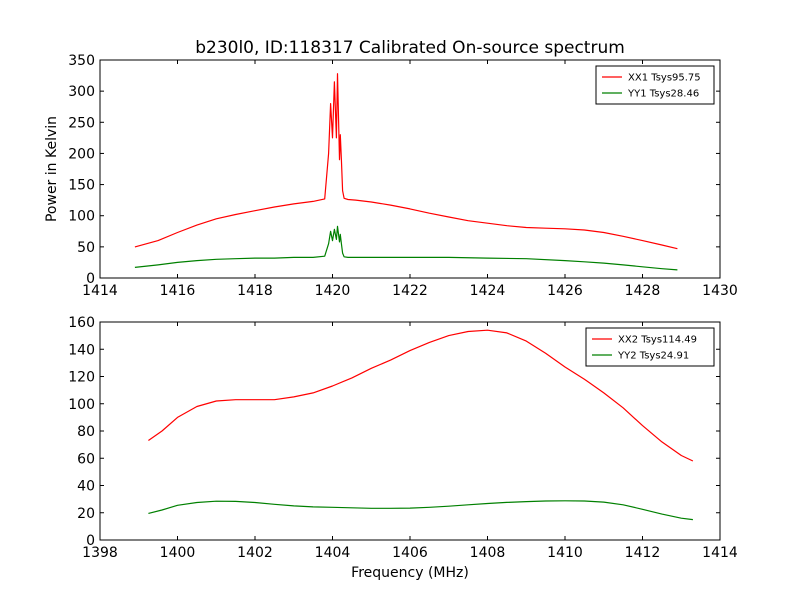 Image resolution: width=800 pixels, height=600 pixels. Describe the element at coordinates (52, 169) in the screenshot. I see `top-y-axis-label: Power in Kelvin` at that location.